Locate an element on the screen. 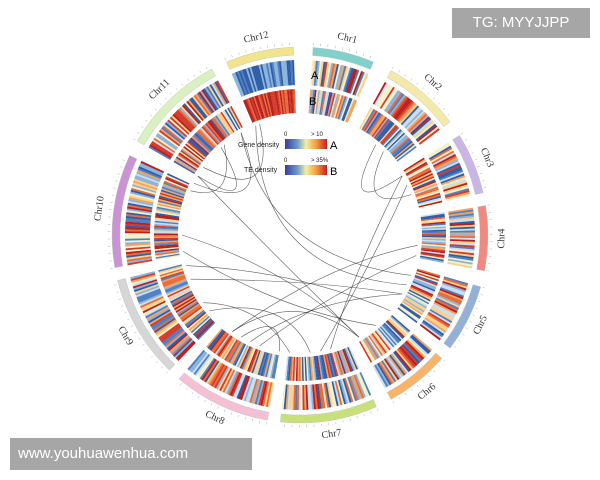  chromosome-label: Chr9 is located at coordinates (125, 335).